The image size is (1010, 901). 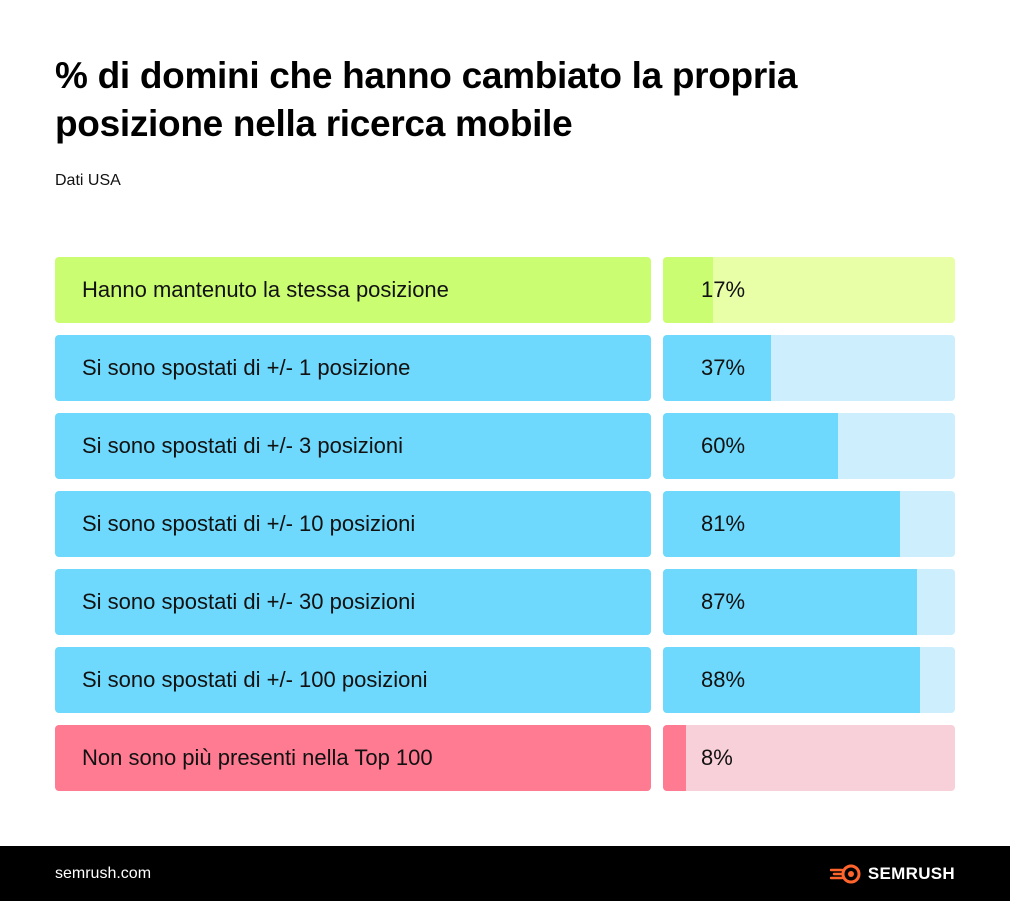 I want to click on footer-site-link: semrush.com, so click(x=103, y=873).